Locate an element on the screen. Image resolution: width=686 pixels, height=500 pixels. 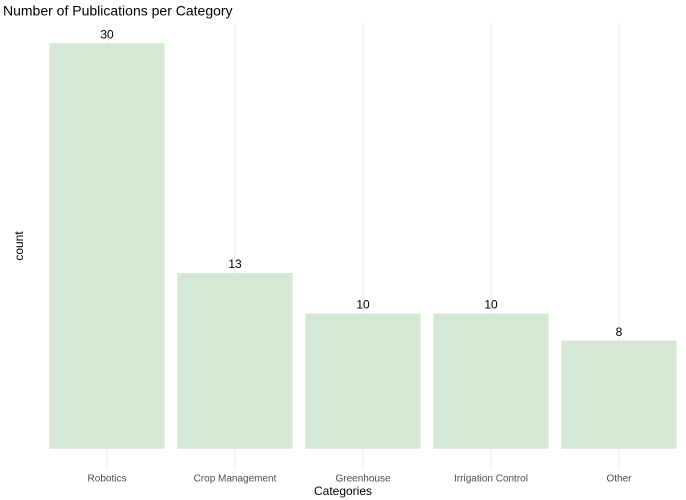
data-label: 8 is located at coordinates (619, 332).